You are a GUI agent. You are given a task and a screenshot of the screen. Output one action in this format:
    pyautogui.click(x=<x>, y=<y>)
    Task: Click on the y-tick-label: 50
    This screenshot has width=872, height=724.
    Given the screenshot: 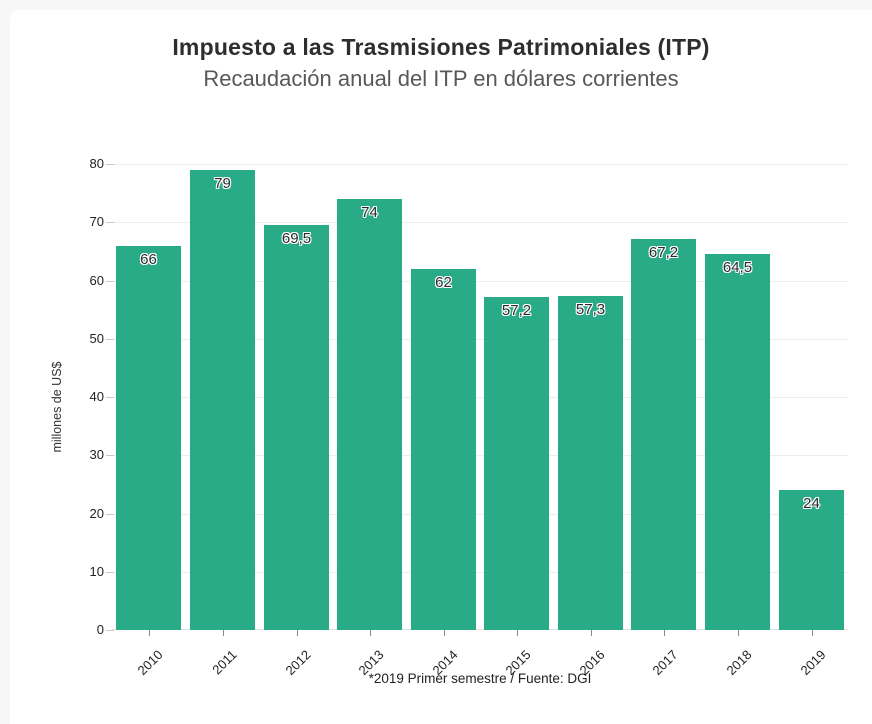 What is the action you would take?
    pyautogui.click(x=96, y=338)
    